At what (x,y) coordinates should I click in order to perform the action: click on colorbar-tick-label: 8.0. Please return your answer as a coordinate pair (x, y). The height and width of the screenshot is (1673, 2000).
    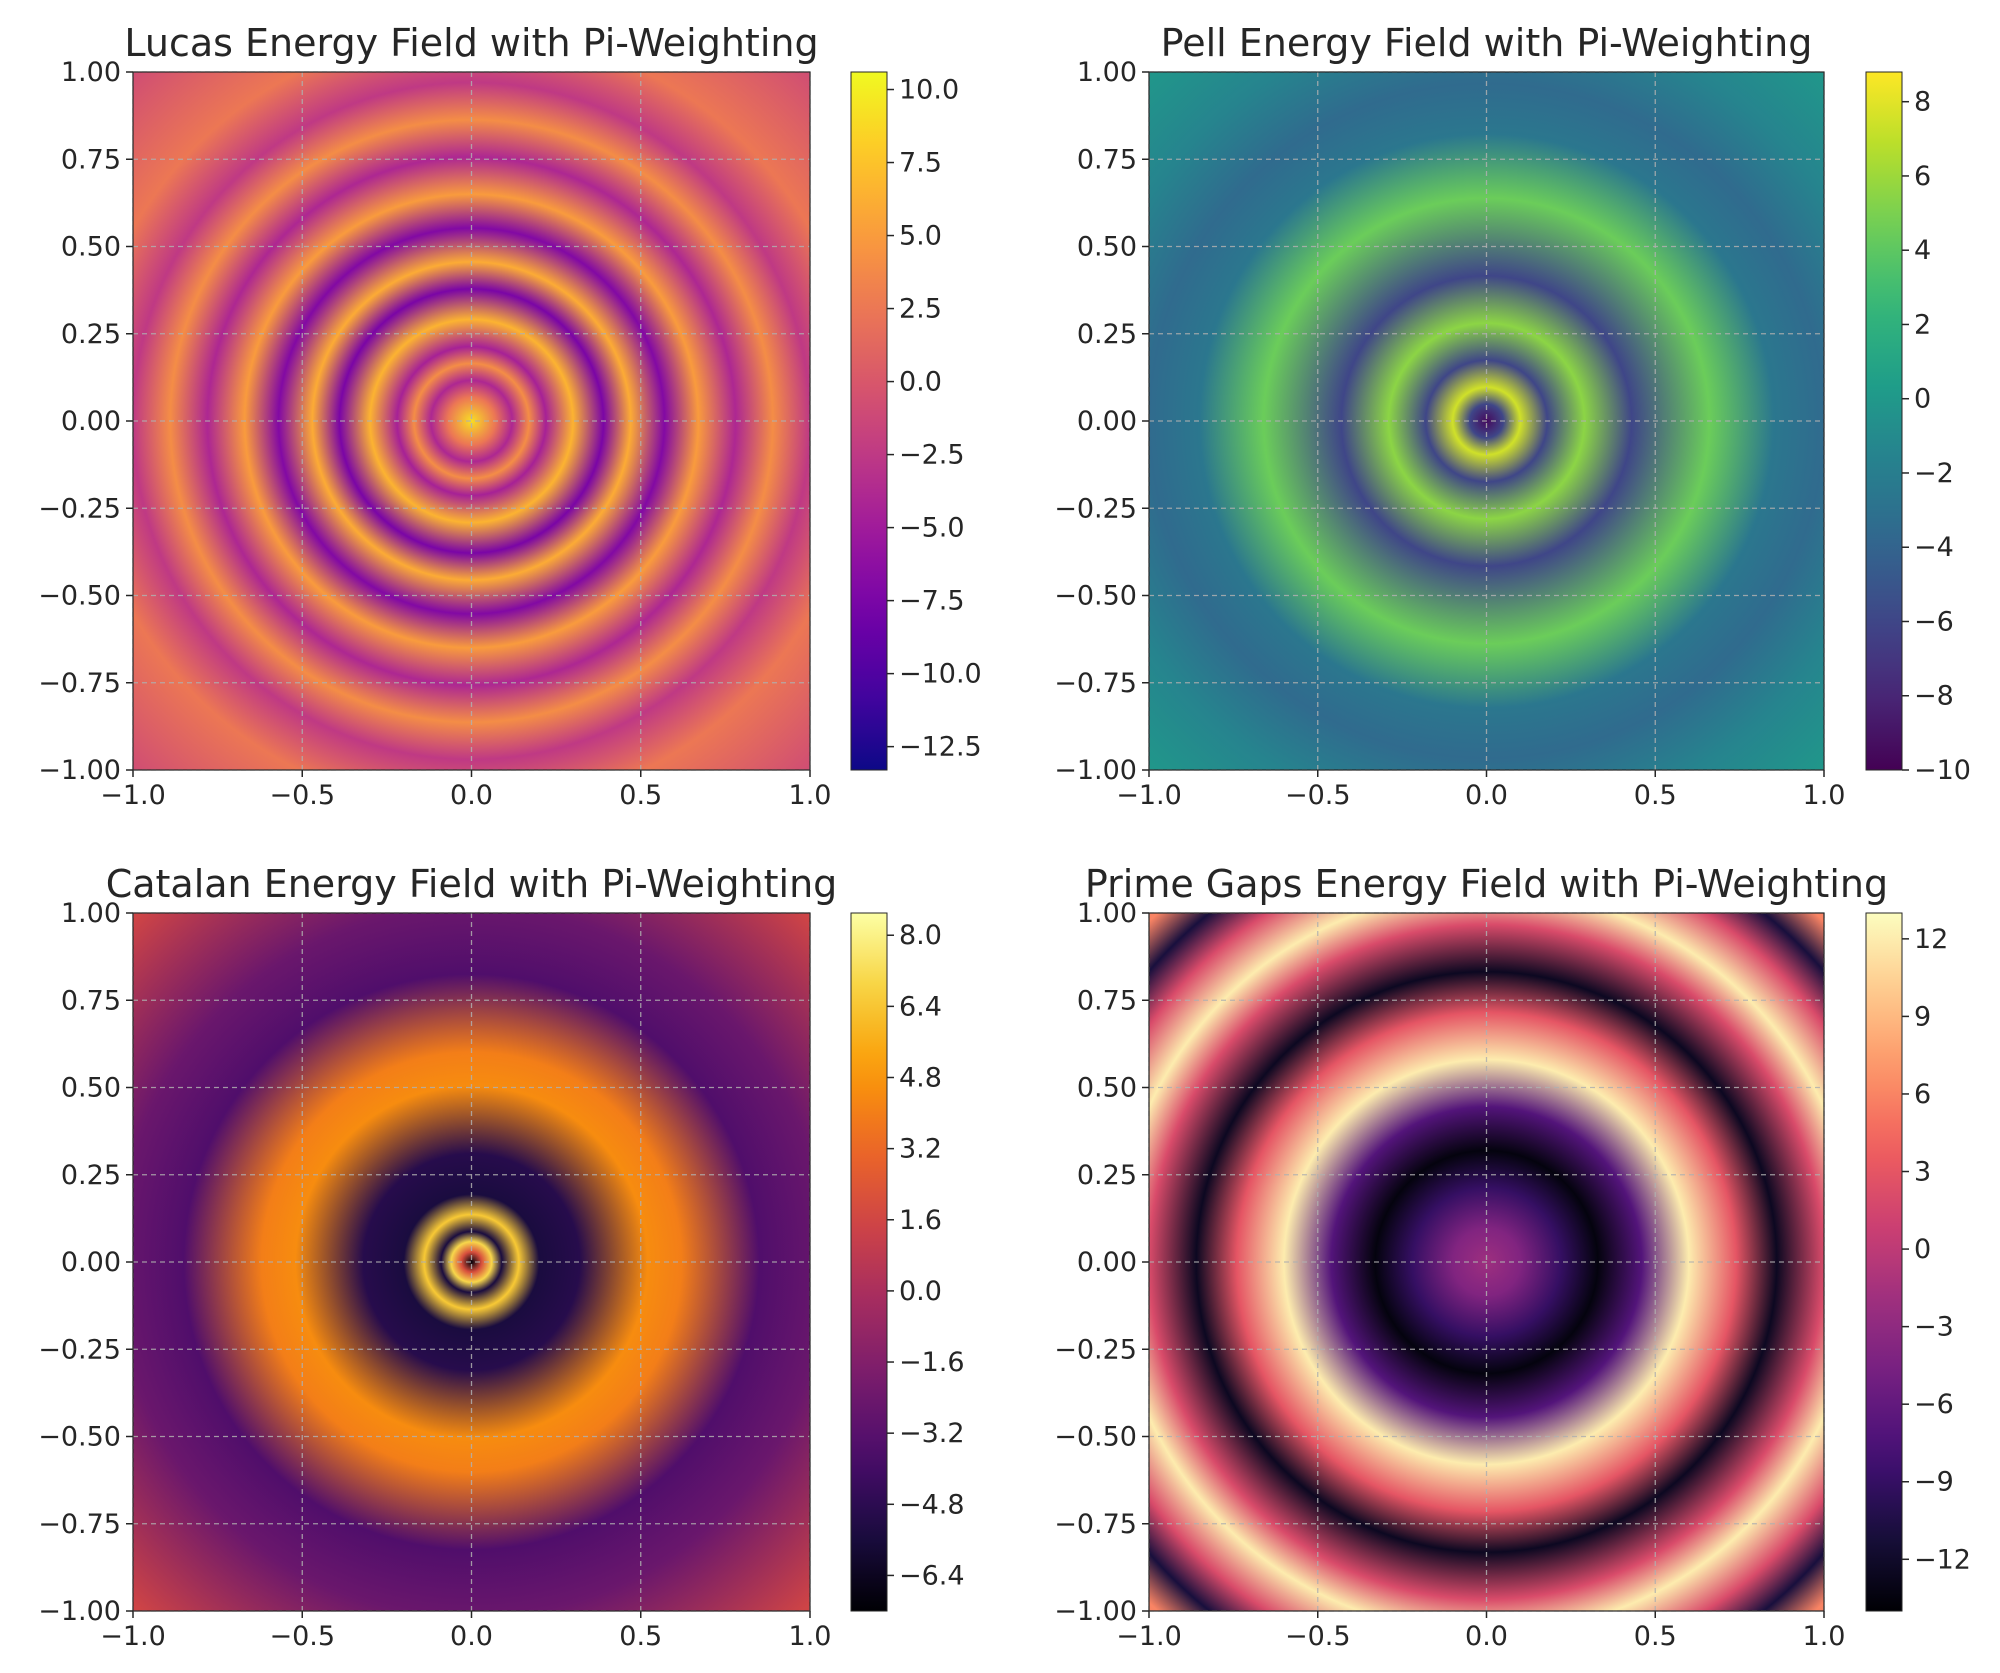
    Looking at the image, I should click on (920, 935).